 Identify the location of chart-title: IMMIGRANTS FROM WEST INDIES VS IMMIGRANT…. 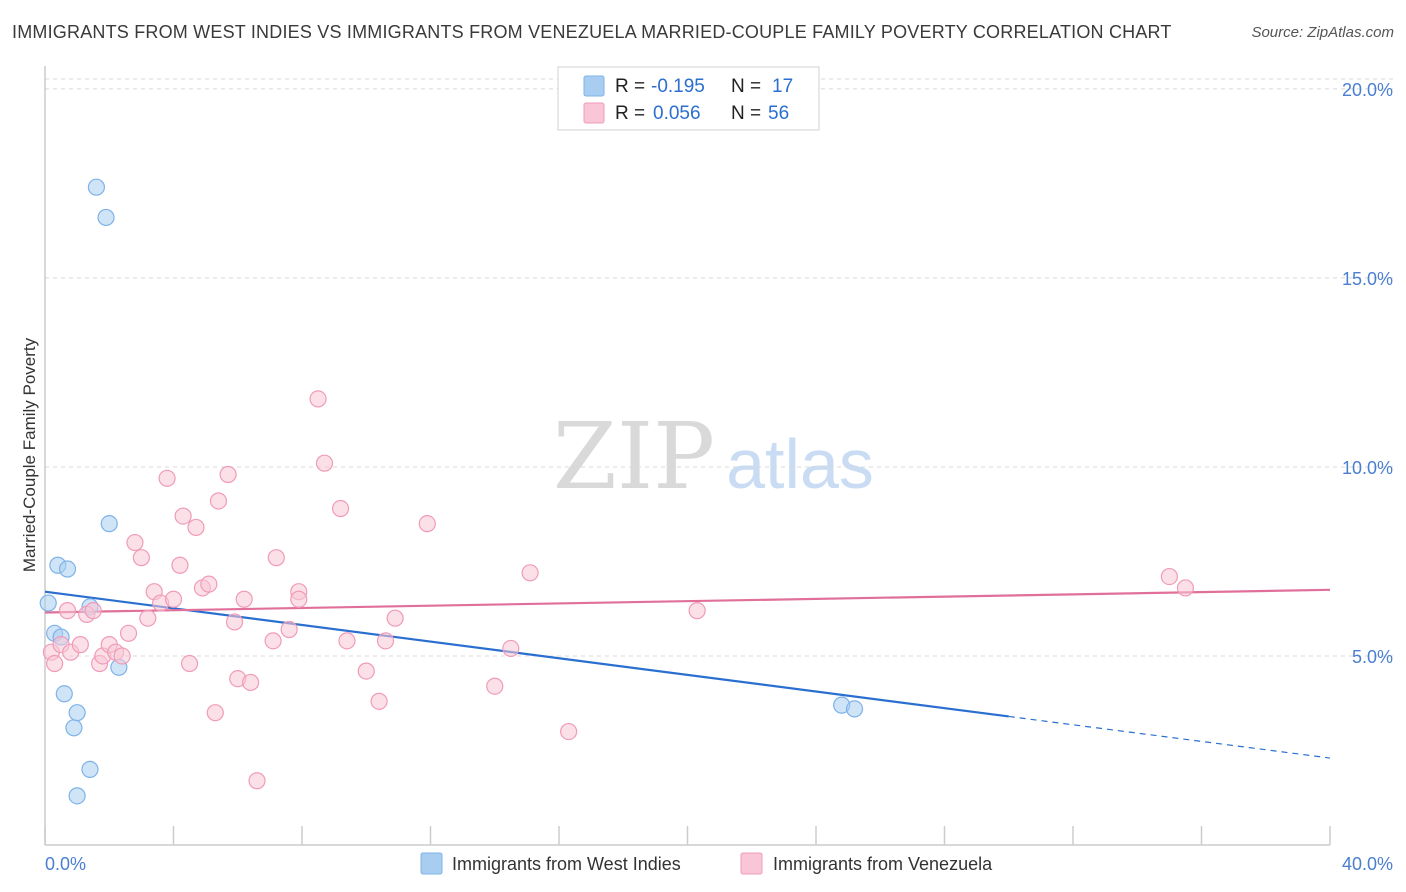
(592, 32).